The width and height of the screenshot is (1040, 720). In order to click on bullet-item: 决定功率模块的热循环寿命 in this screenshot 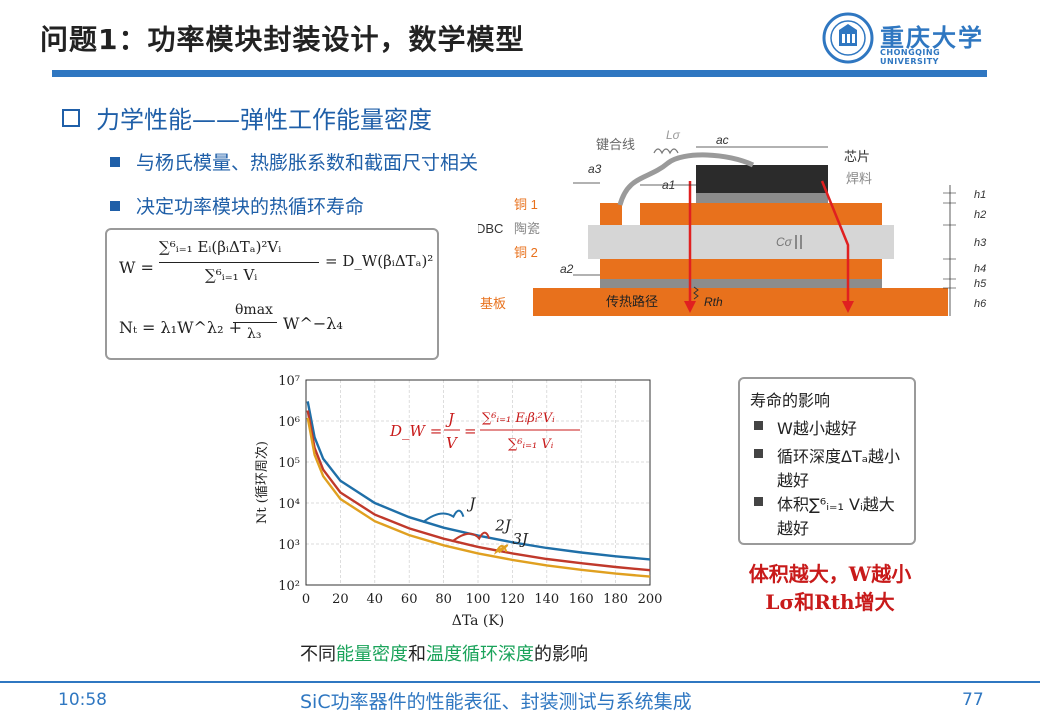, I will do `click(237, 205)`.